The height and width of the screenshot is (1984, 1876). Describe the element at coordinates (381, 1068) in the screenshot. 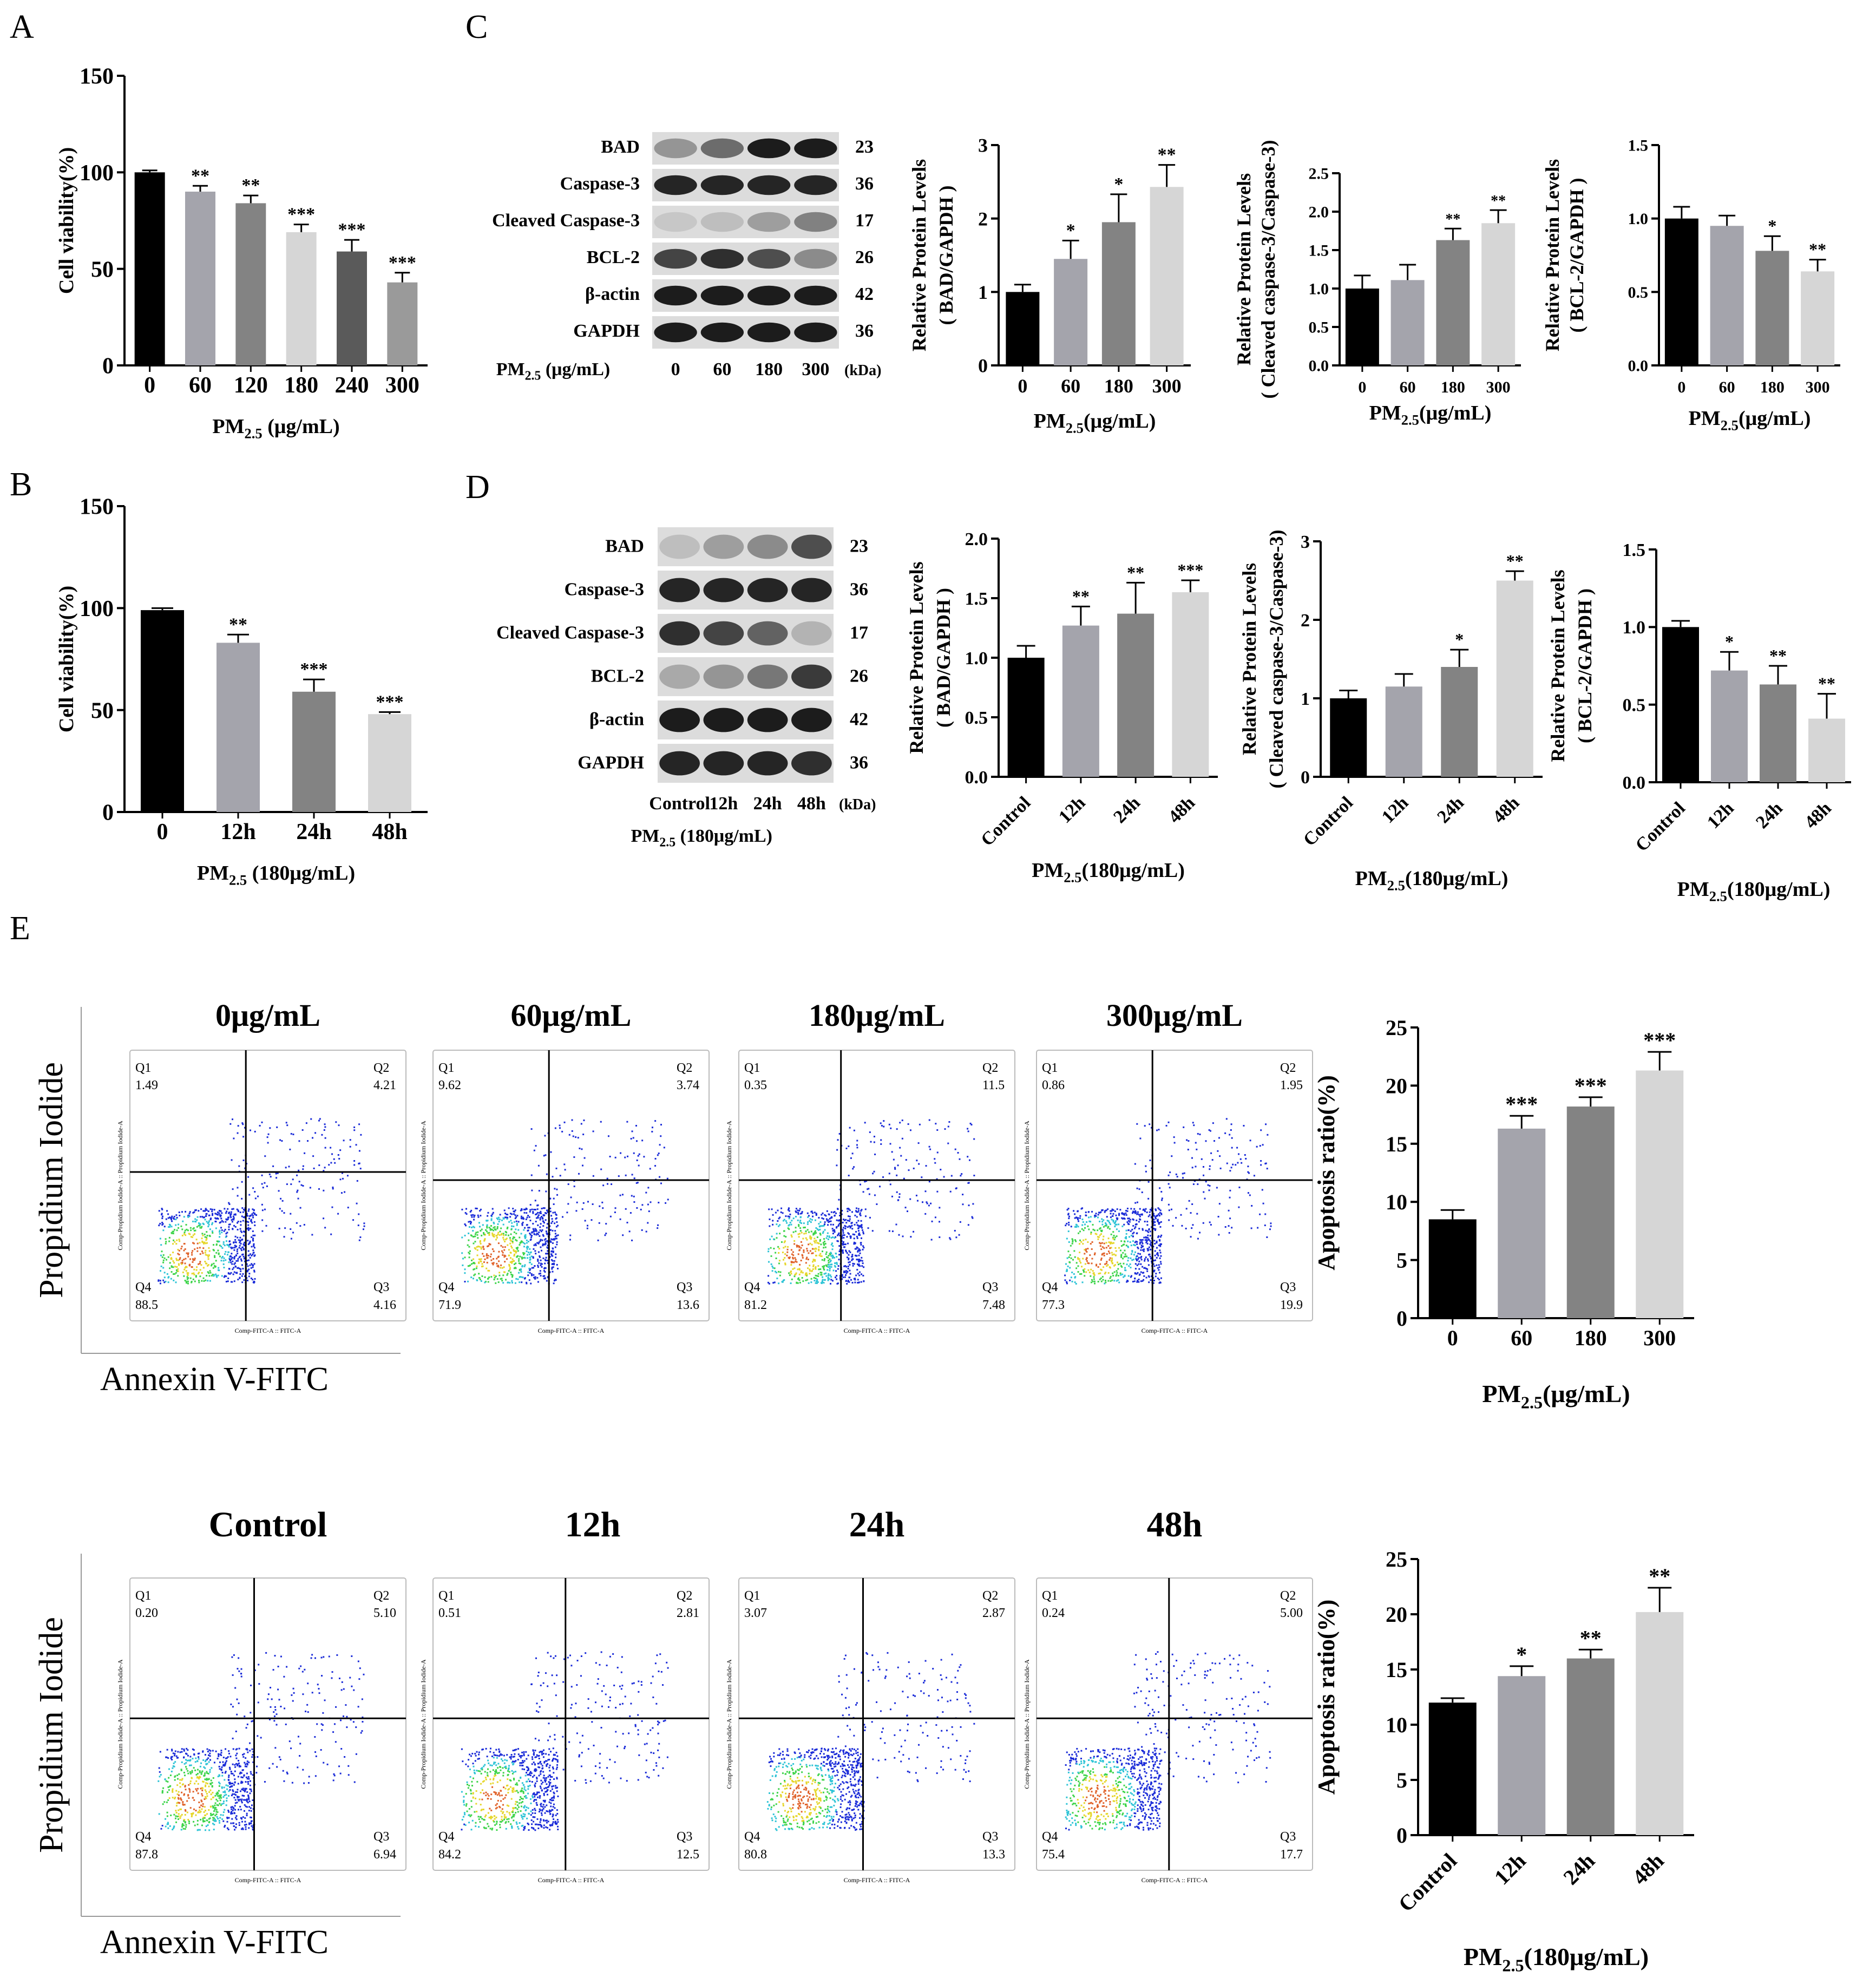

I see `quadrant-name: Q2` at that location.